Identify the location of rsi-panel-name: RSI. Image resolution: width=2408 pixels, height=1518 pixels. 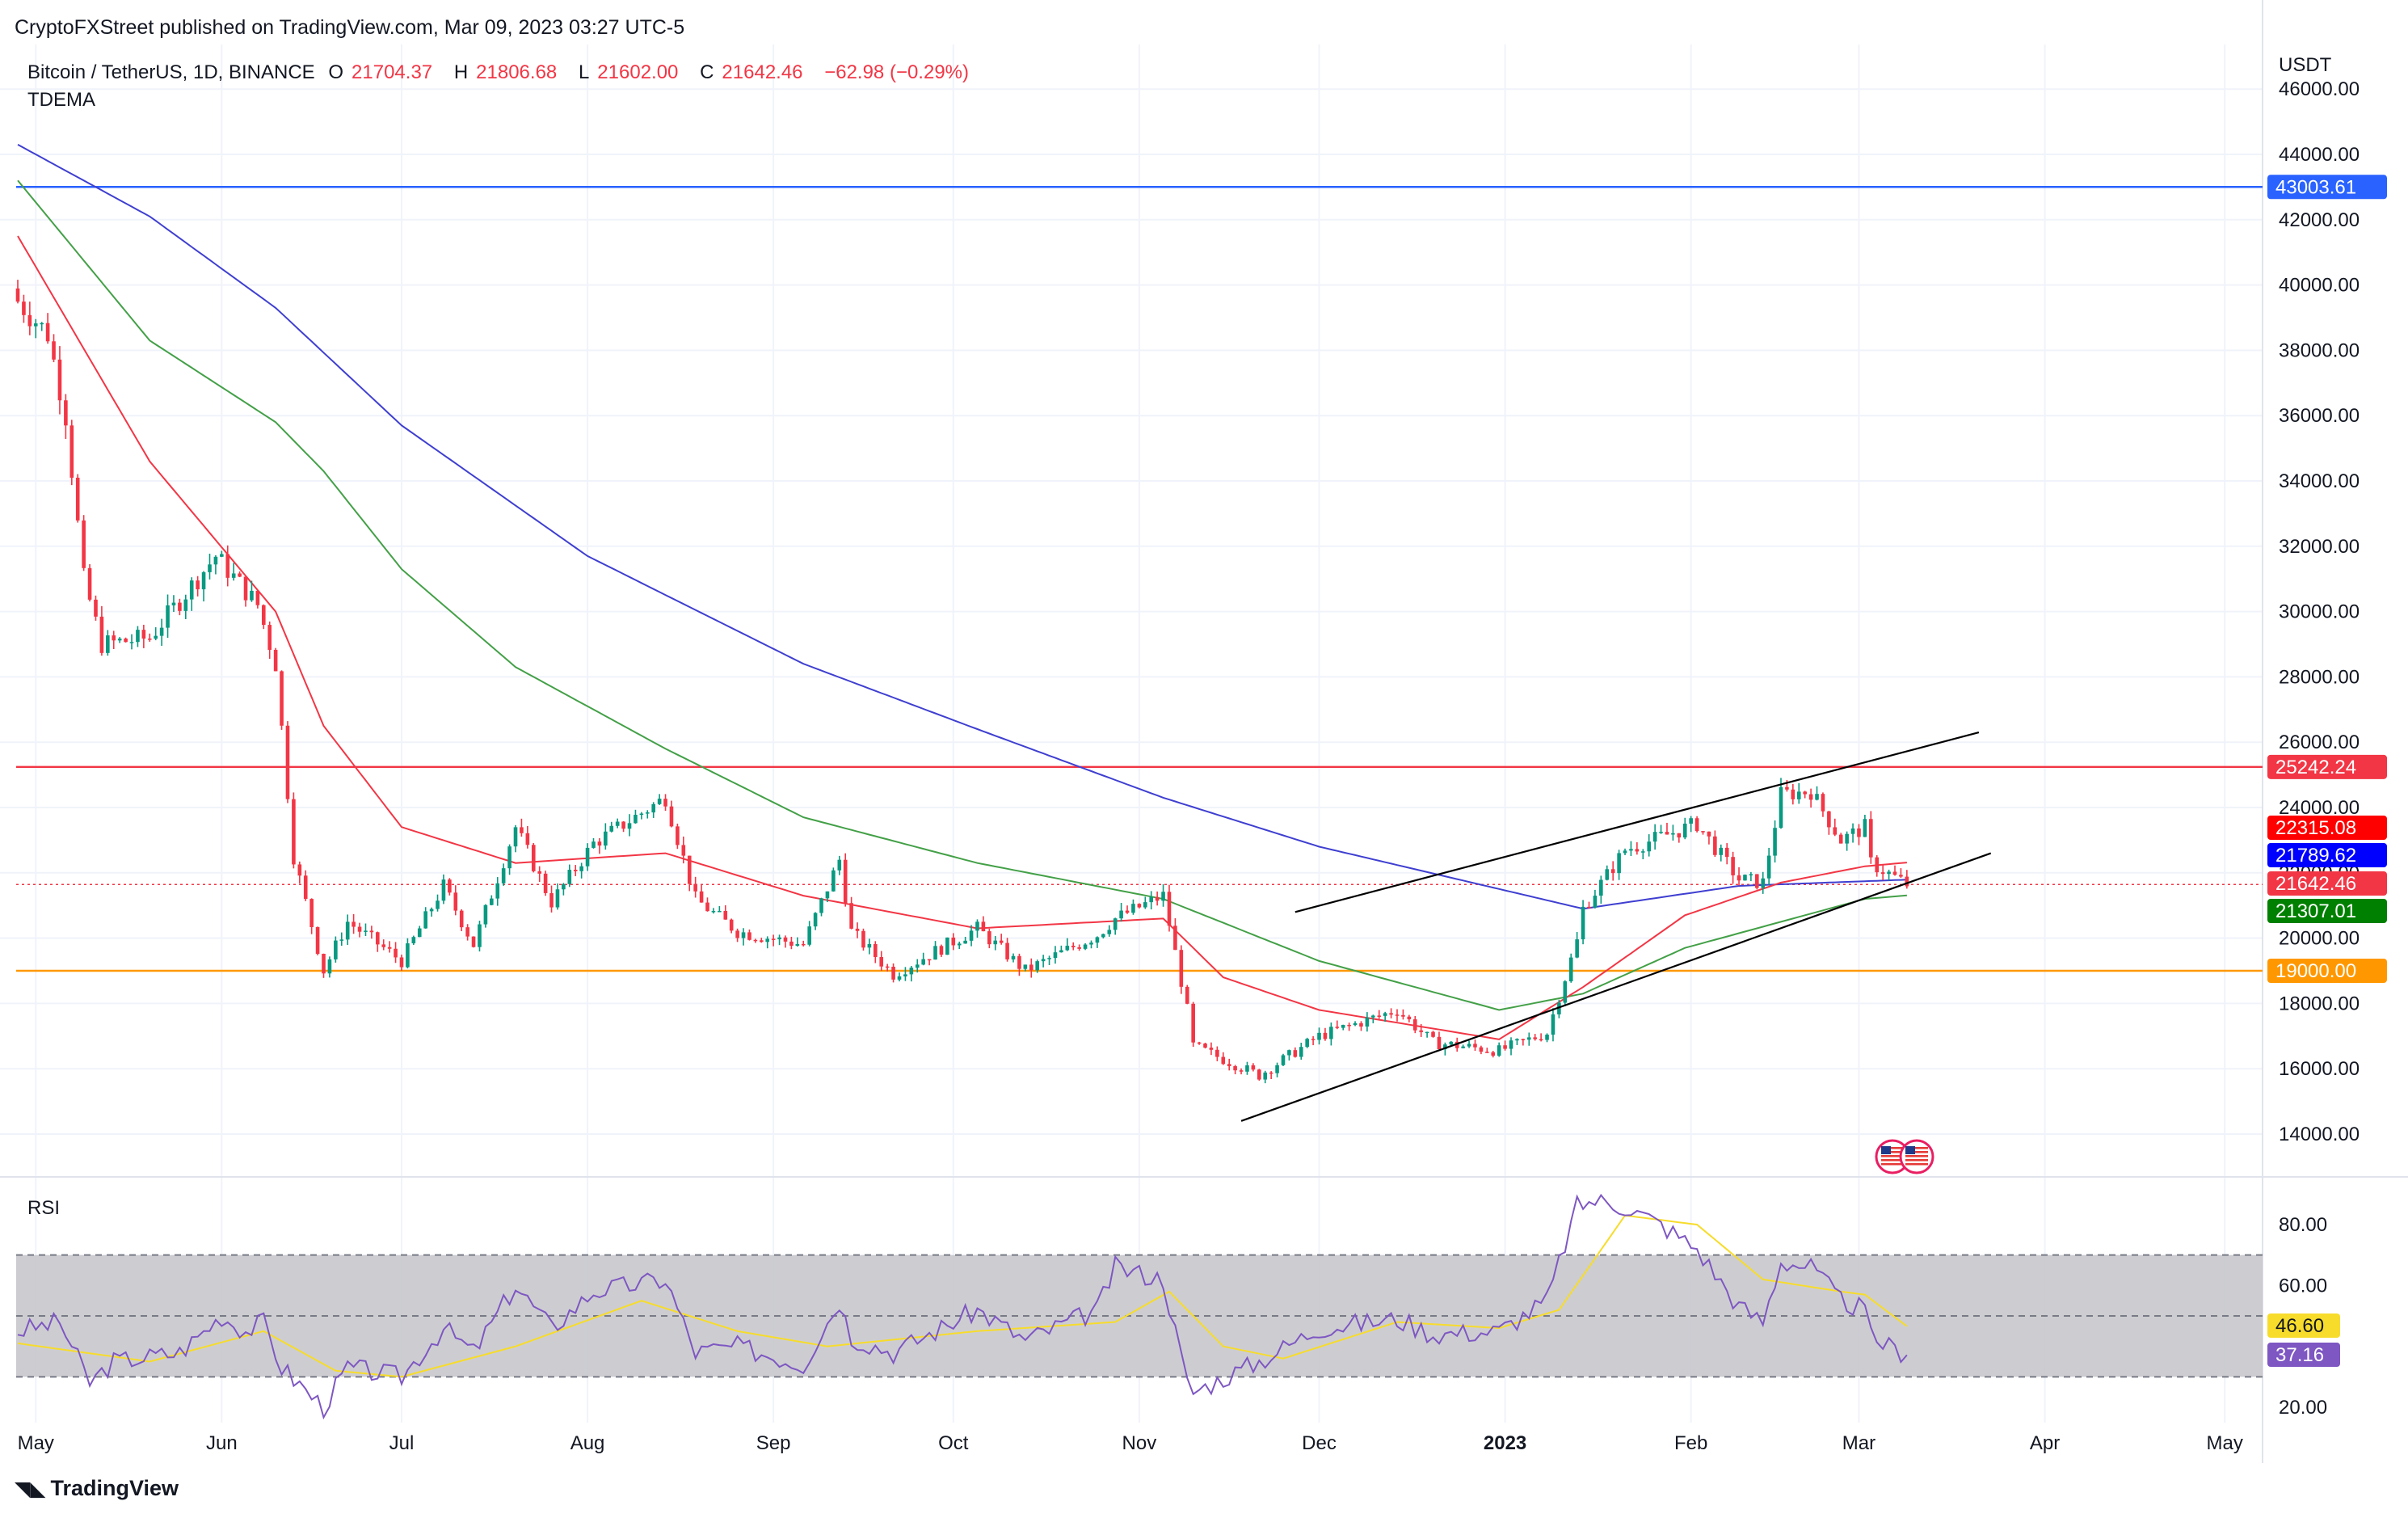
(44, 1208).